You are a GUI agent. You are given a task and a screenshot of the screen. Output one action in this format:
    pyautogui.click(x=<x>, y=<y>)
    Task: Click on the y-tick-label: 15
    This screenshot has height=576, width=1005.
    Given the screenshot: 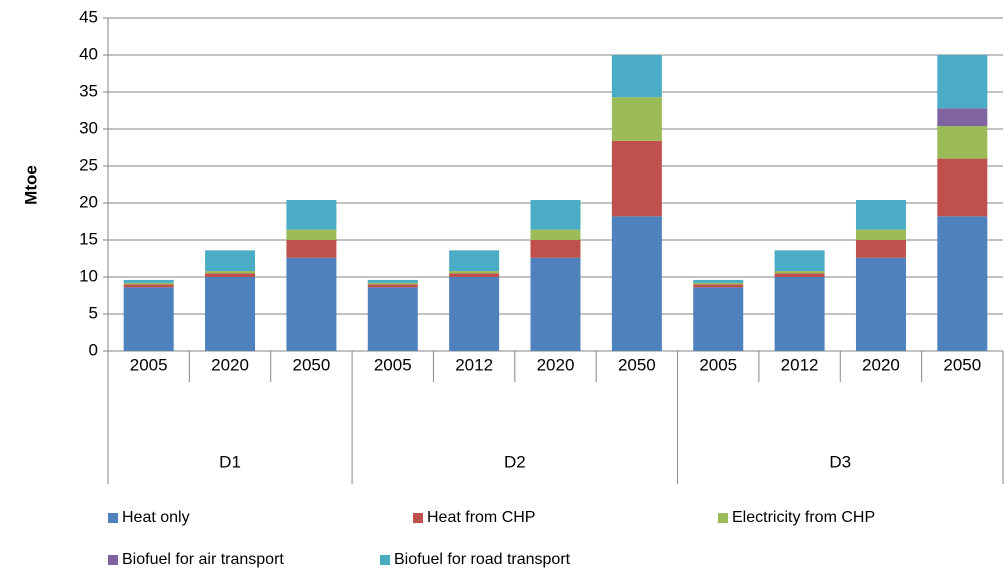 What is the action you would take?
    pyautogui.click(x=88, y=238)
    